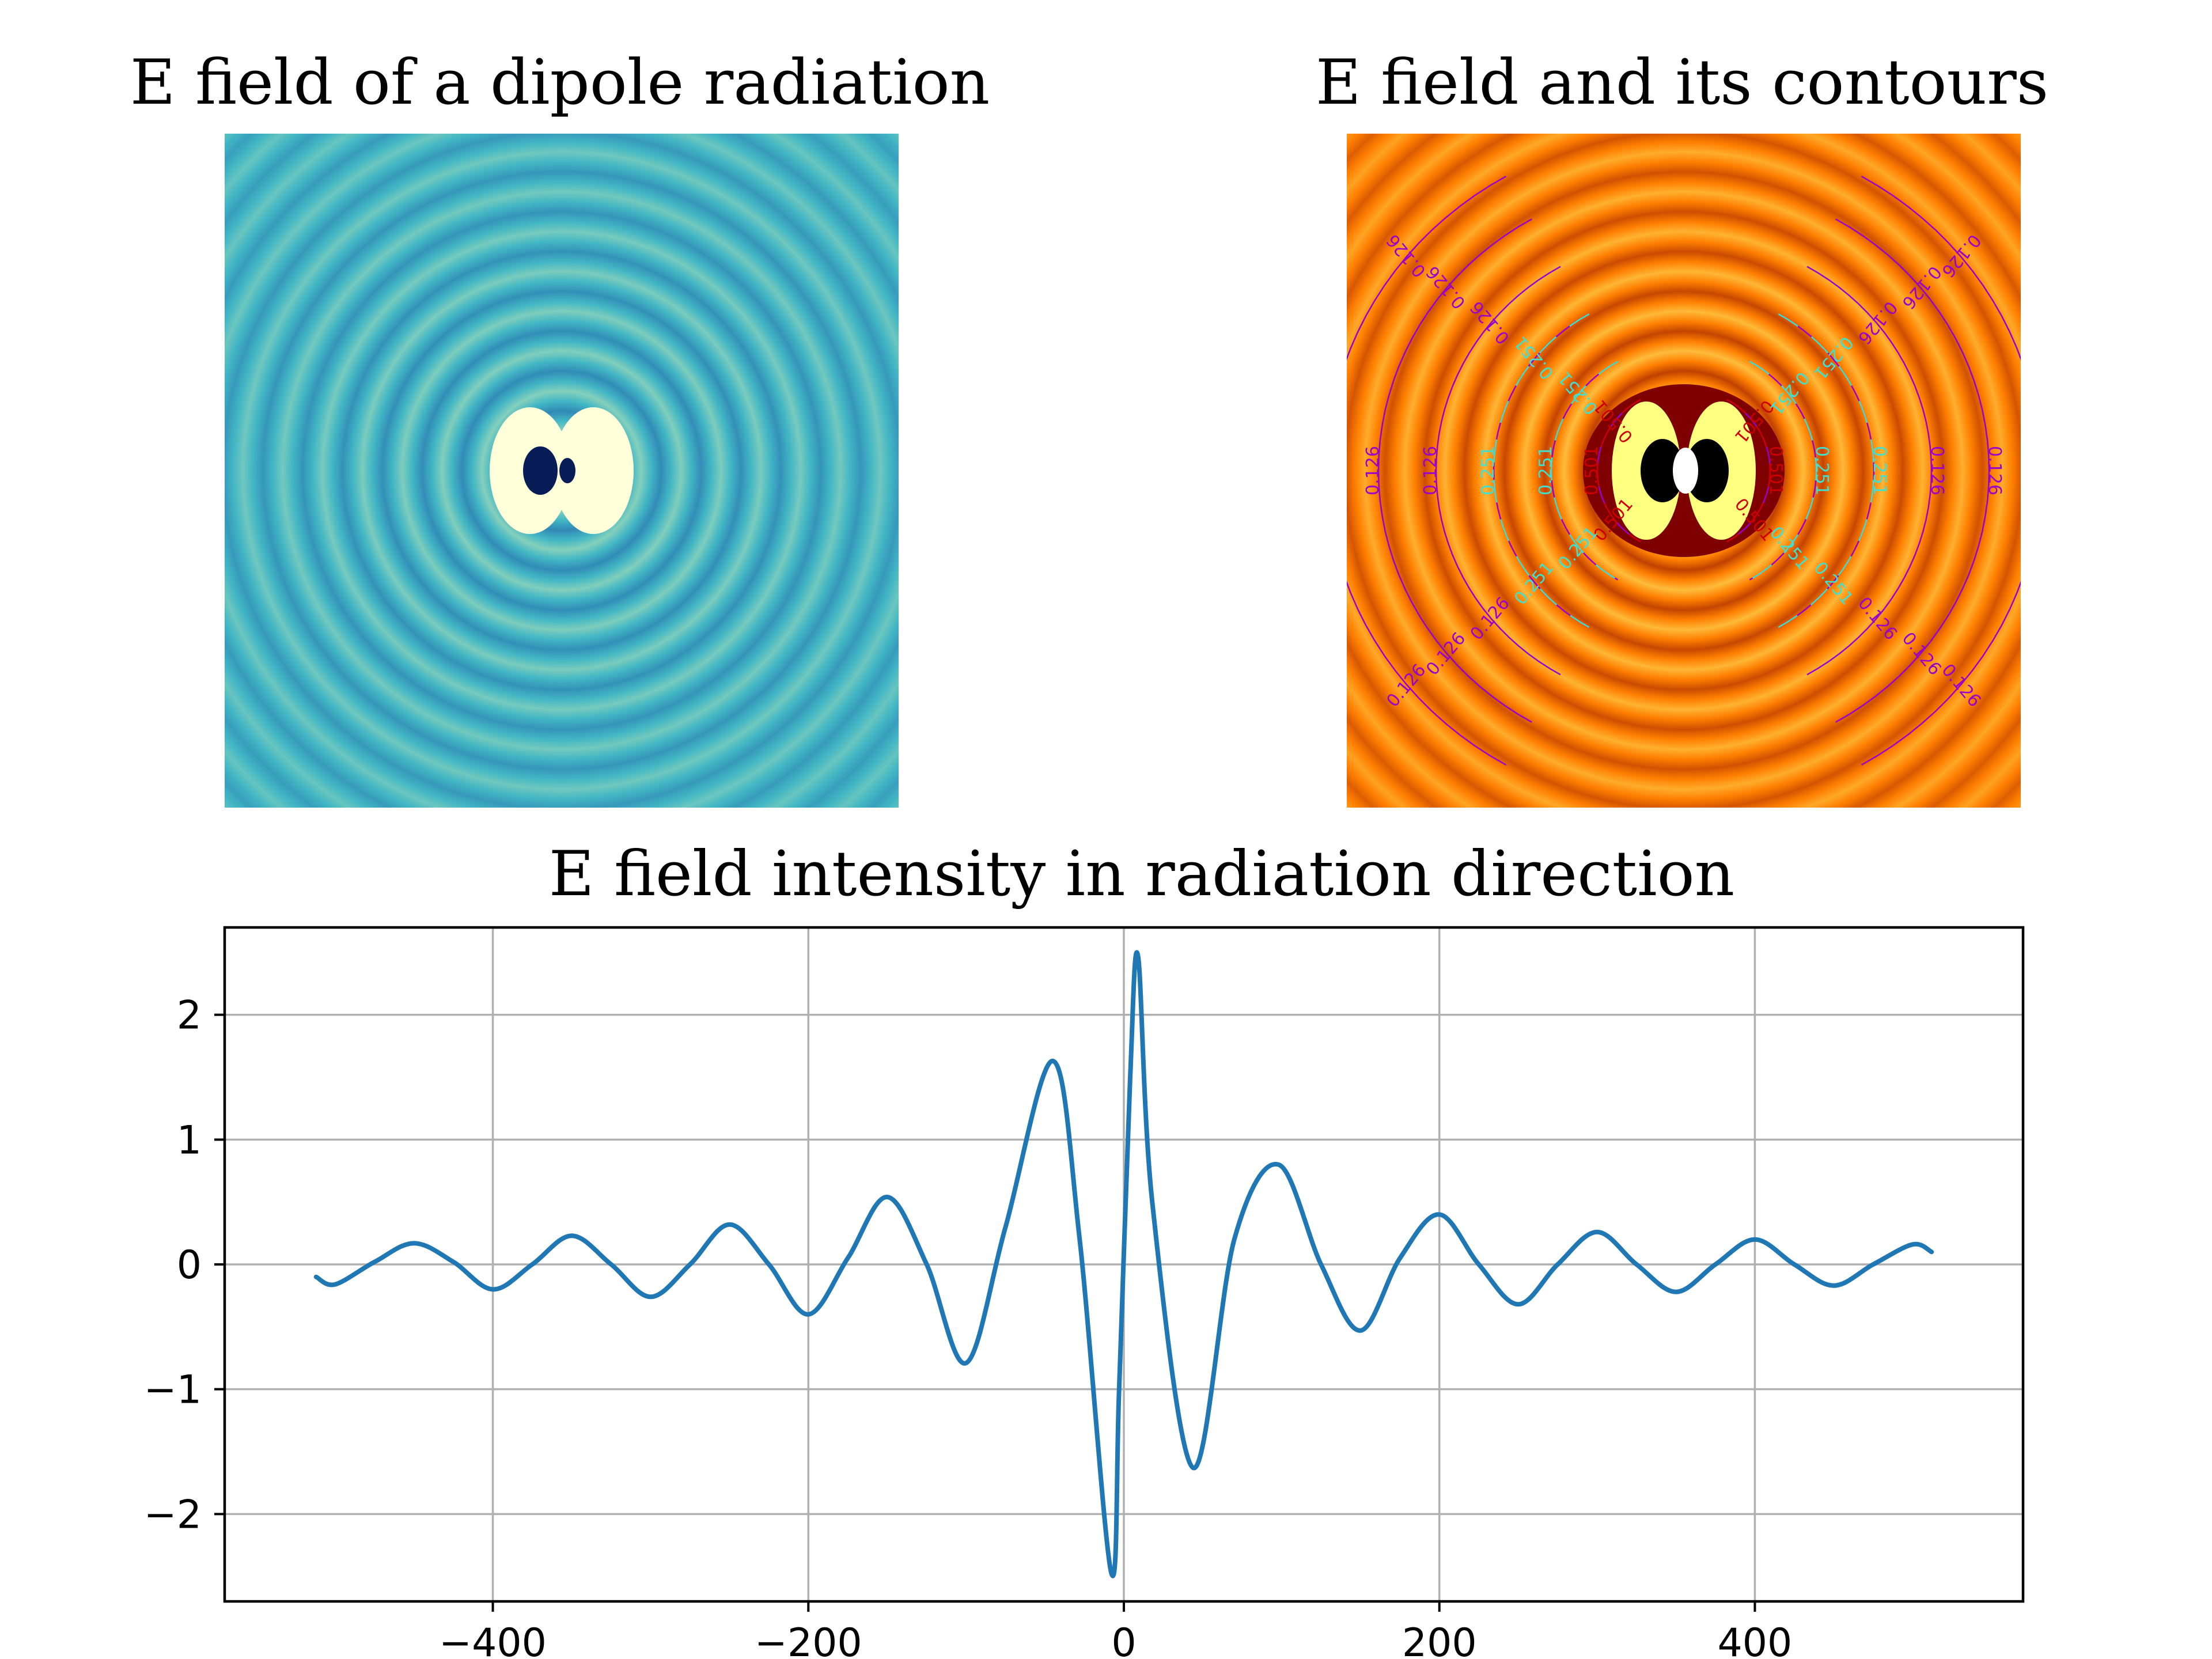  I want to click on dipole-field-heatmap, so click(562, 471).